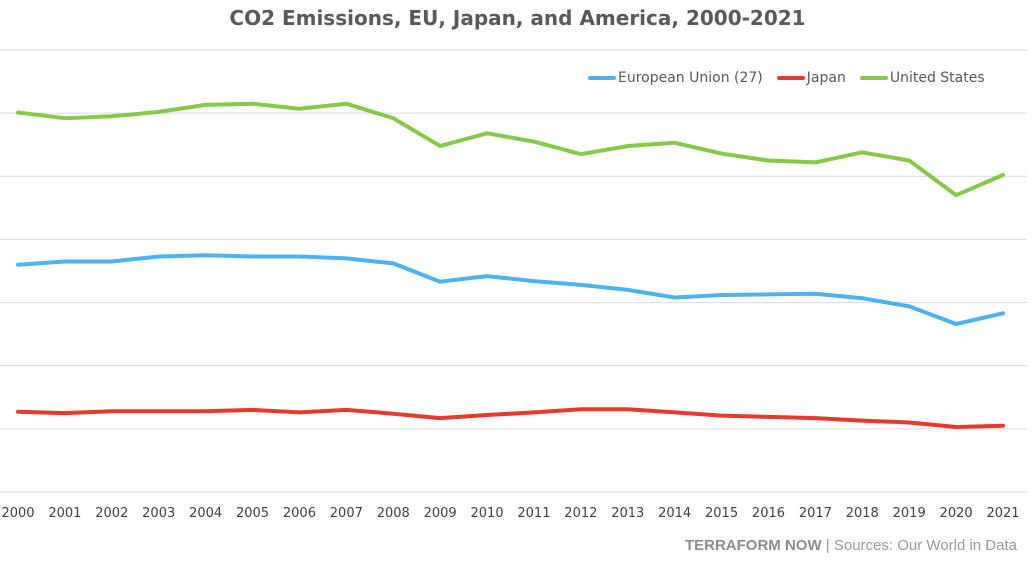 The width and height of the screenshot is (1035, 574). Describe the element at coordinates (17, 513) in the screenshot. I see `x-tick-label: 2000` at that location.